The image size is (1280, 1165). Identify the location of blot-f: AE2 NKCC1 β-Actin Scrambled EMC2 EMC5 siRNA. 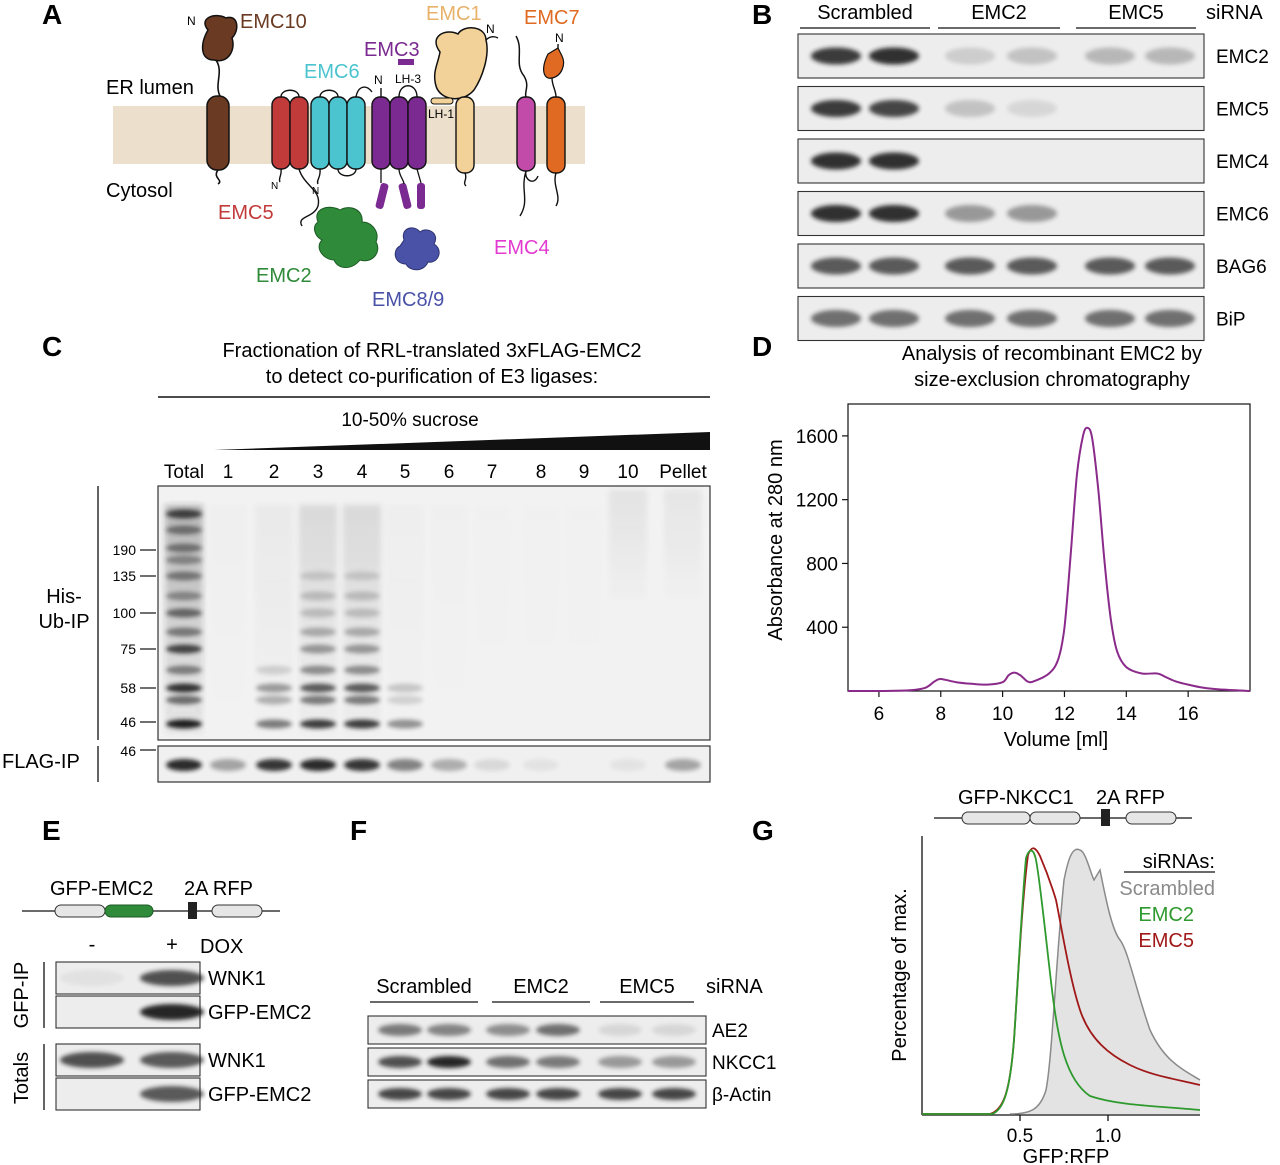
(571, 1042).